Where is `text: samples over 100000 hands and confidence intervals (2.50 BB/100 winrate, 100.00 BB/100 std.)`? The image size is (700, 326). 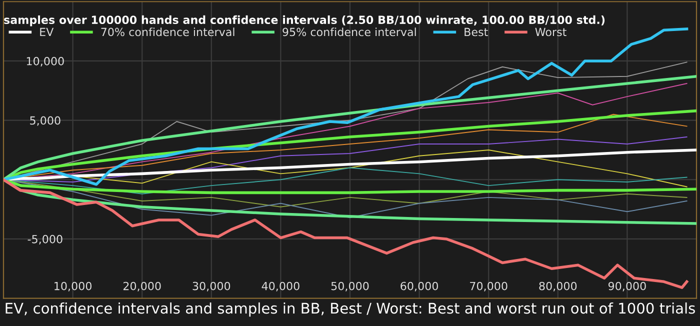
text: samples over 100000 hands and confidence intervals (2.50 BB/100 winrate, 100.00 BB/100 std.) is located at coordinates (304, 20).